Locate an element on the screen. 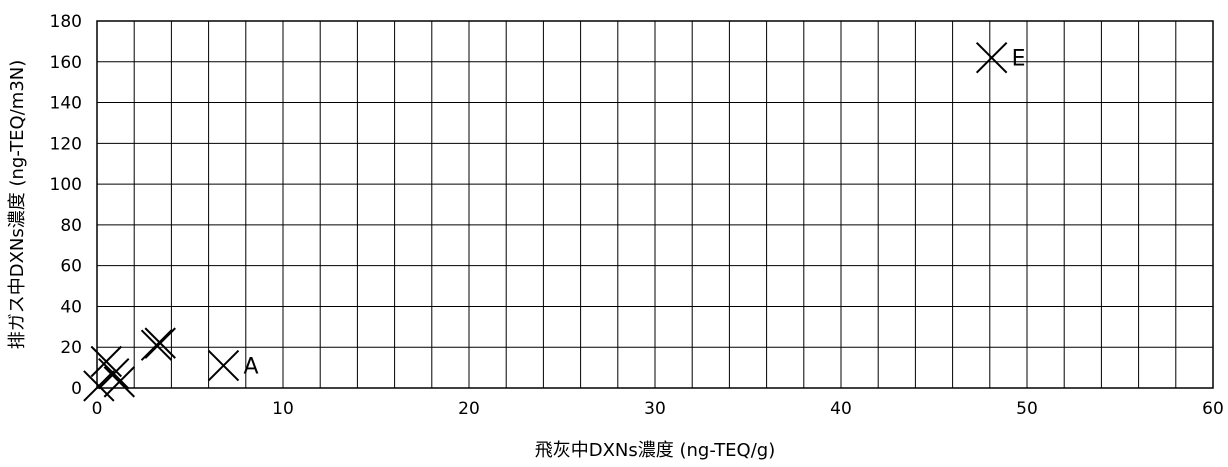  y-tick-label: 100 is located at coordinates (66, 185).